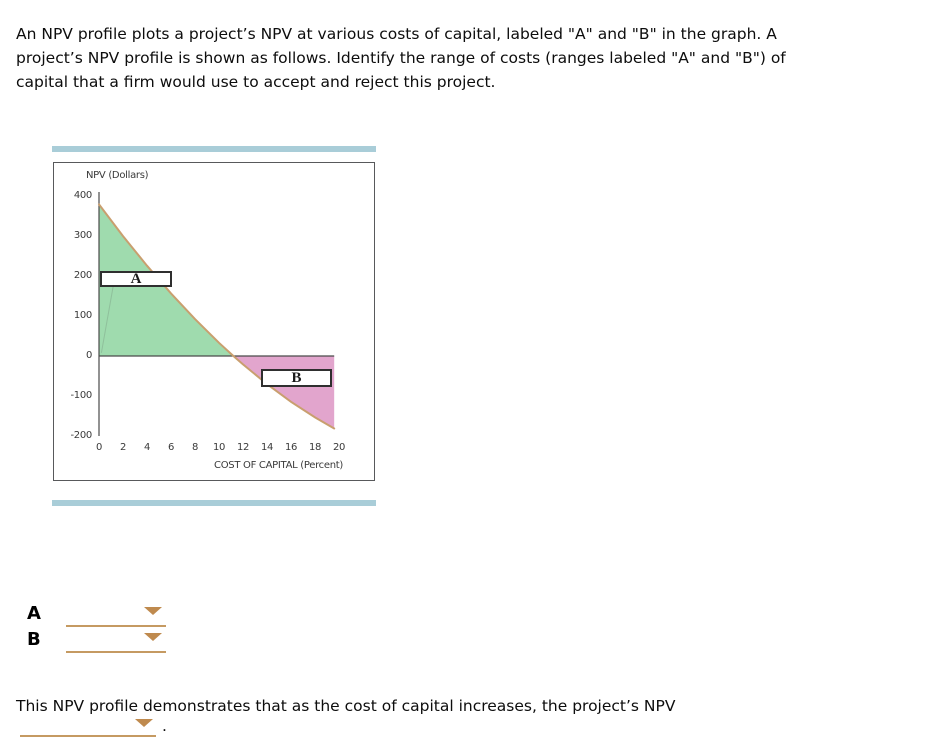 This screenshot has width=952, height=756. What do you see at coordinates (291, 447) in the screenshot?
I see `x-tick-16: 16` at bounding box center [291, 447].